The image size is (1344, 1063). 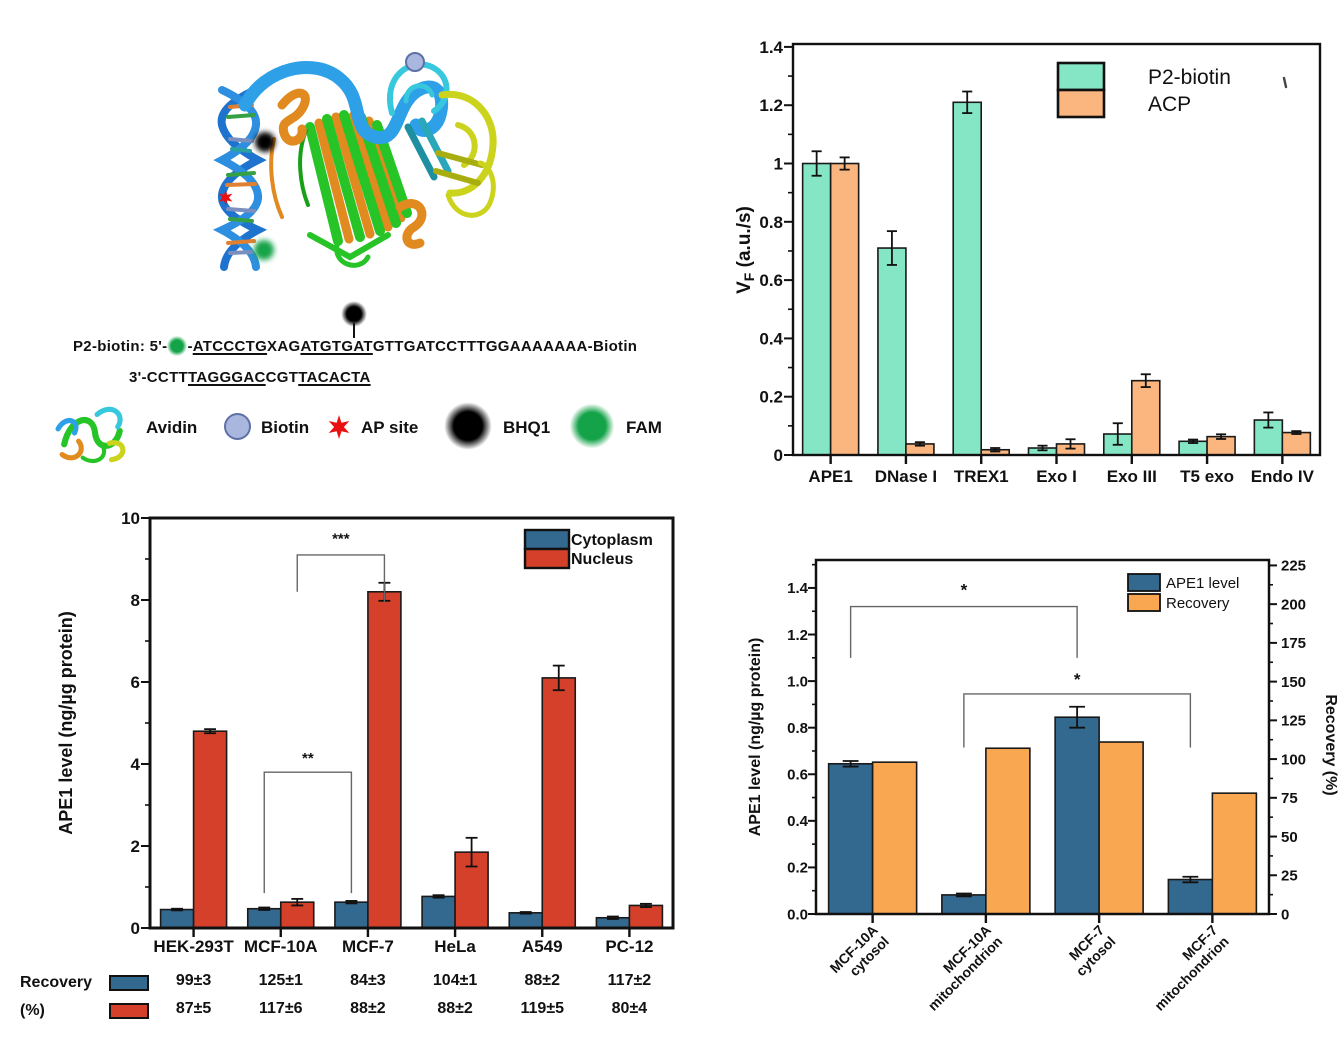 I want to click on sequence-segment: CGT, so click(x=282, y=377).